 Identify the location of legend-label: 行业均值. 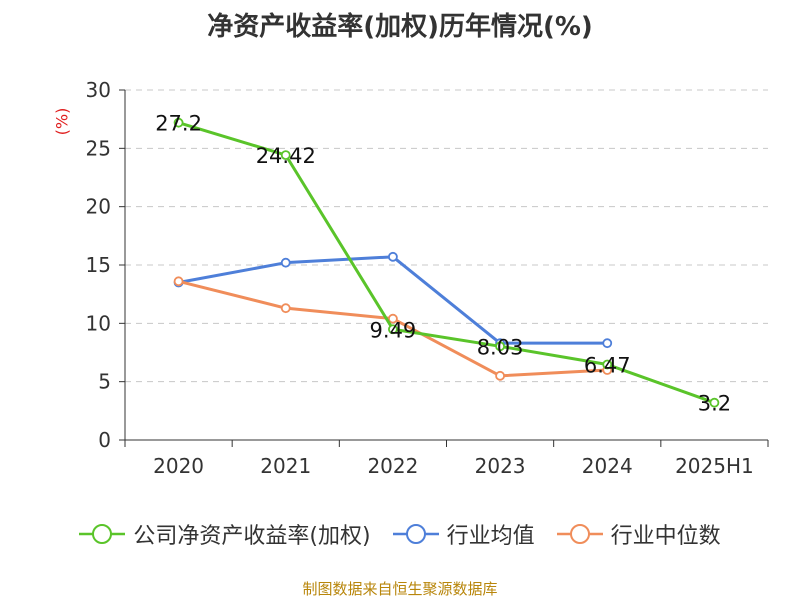
(490, 536).